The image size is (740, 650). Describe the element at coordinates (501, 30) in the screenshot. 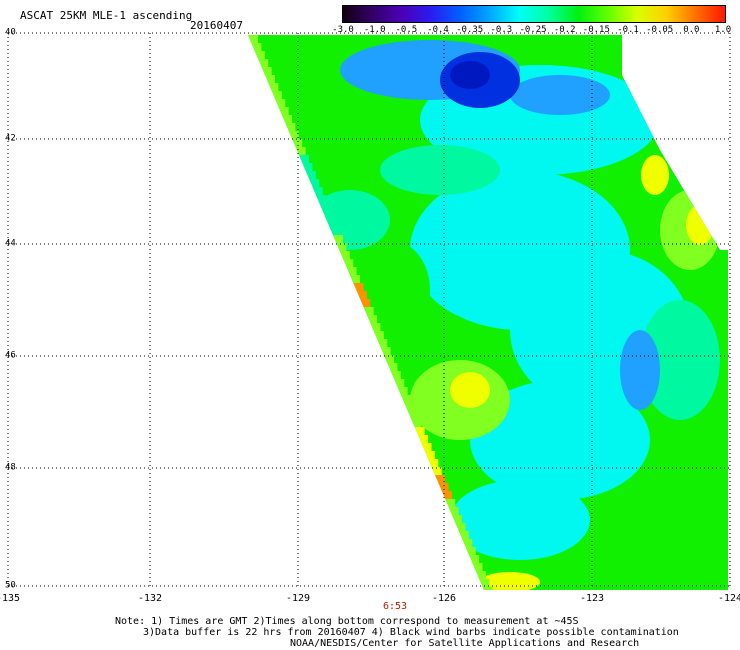

I see `colorbar-tick-label: -0.3` at that location.